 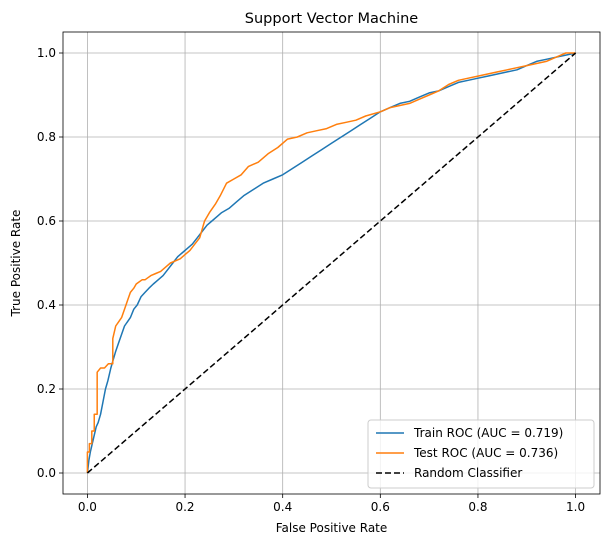 What do you see at coordinates (46, 389) in the screenshot?
I see `y-tick-label: 0.2` at bounding box center [46, 389].